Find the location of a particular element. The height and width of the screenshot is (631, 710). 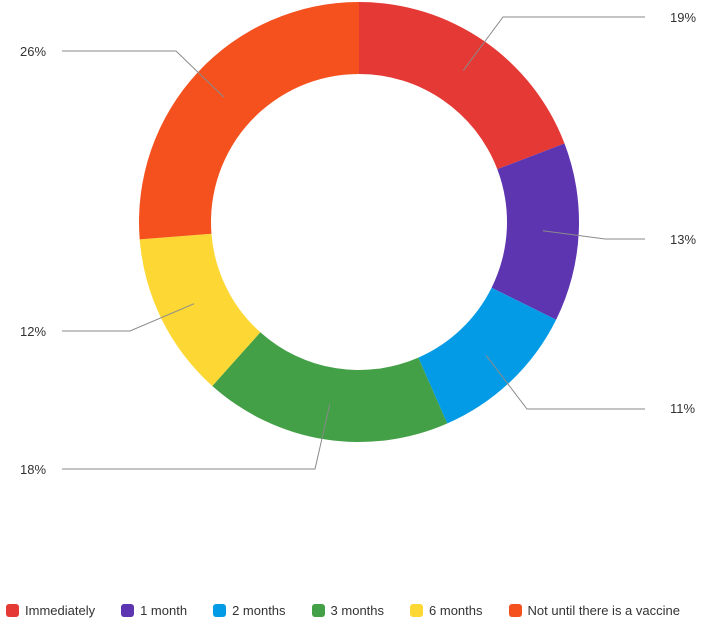

slice-immediately is located at coordinates (462, 86).